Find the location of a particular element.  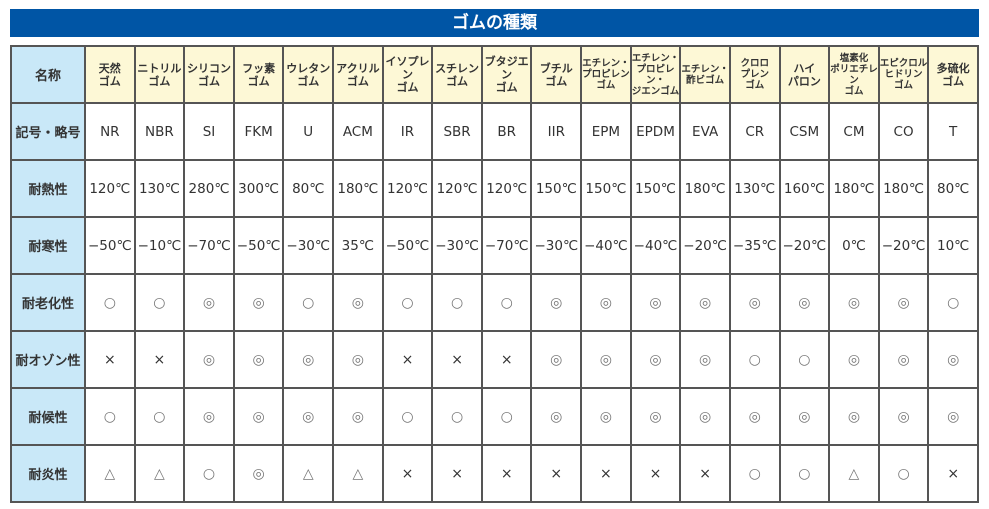

row-header-code: 記号・略号 is located at coordinates (48, 131).